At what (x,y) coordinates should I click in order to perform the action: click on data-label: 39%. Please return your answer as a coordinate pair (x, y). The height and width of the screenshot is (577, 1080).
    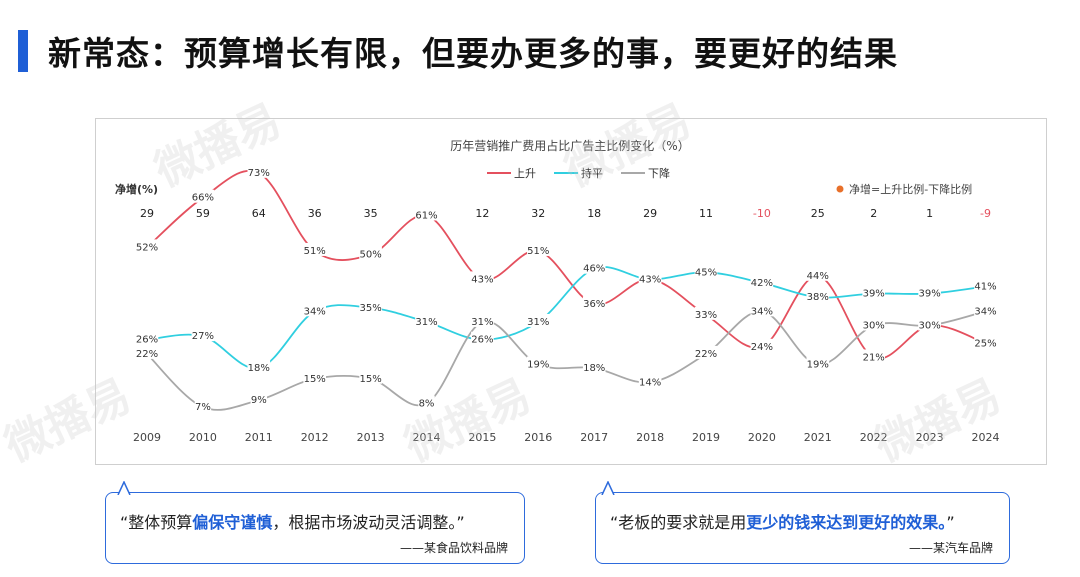
    Looking at the image, I should click on (874, 294).